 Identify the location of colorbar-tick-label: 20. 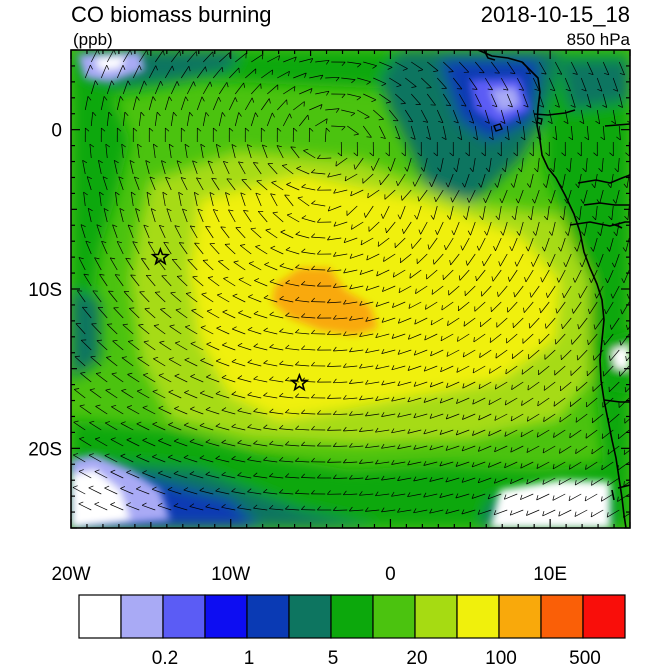
(416, 657).